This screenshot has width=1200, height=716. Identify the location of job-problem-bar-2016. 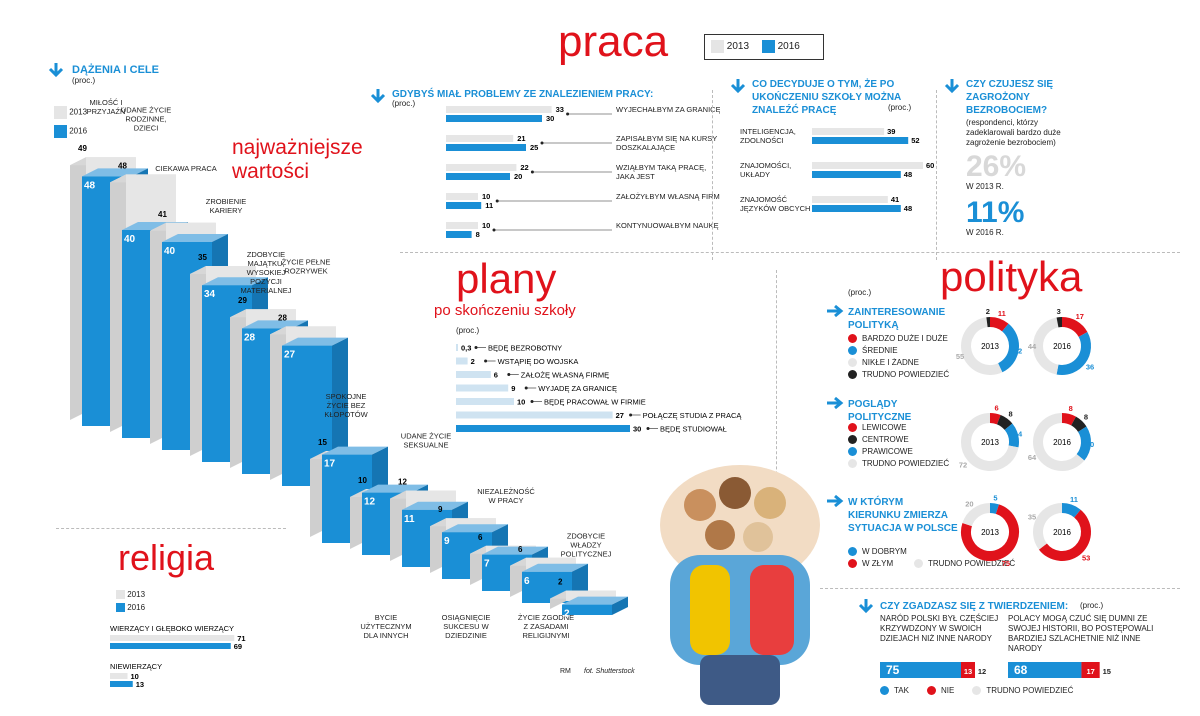
(486, 147).